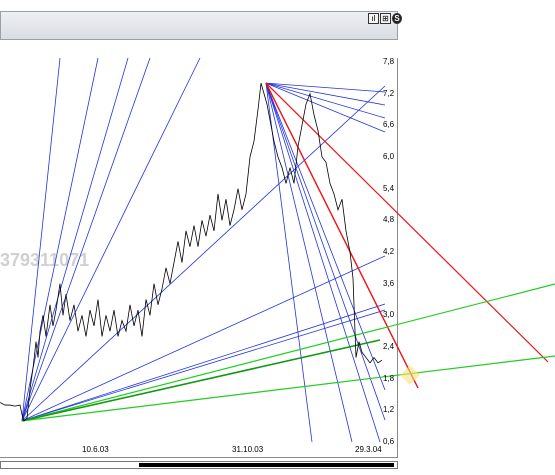 The width and height of the screenshot is (555, 475). What do you see at coordinates (266, 465) in the screenshot?
I see `scrollbar-thumb` at bounding box center [266, 465].